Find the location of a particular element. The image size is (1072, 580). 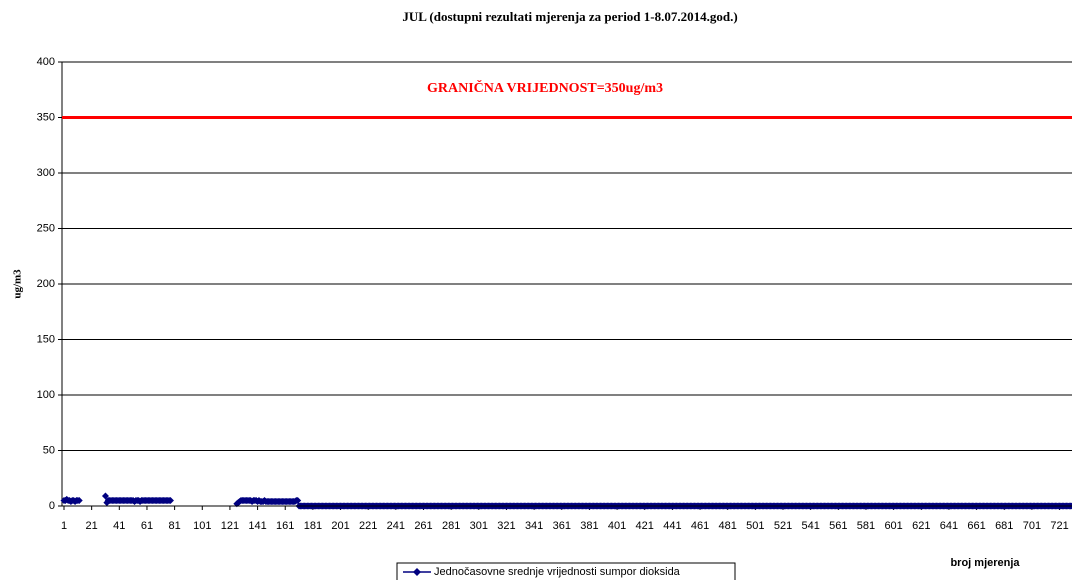

y-tick-label: 50 is located at coordinates (49, 450).